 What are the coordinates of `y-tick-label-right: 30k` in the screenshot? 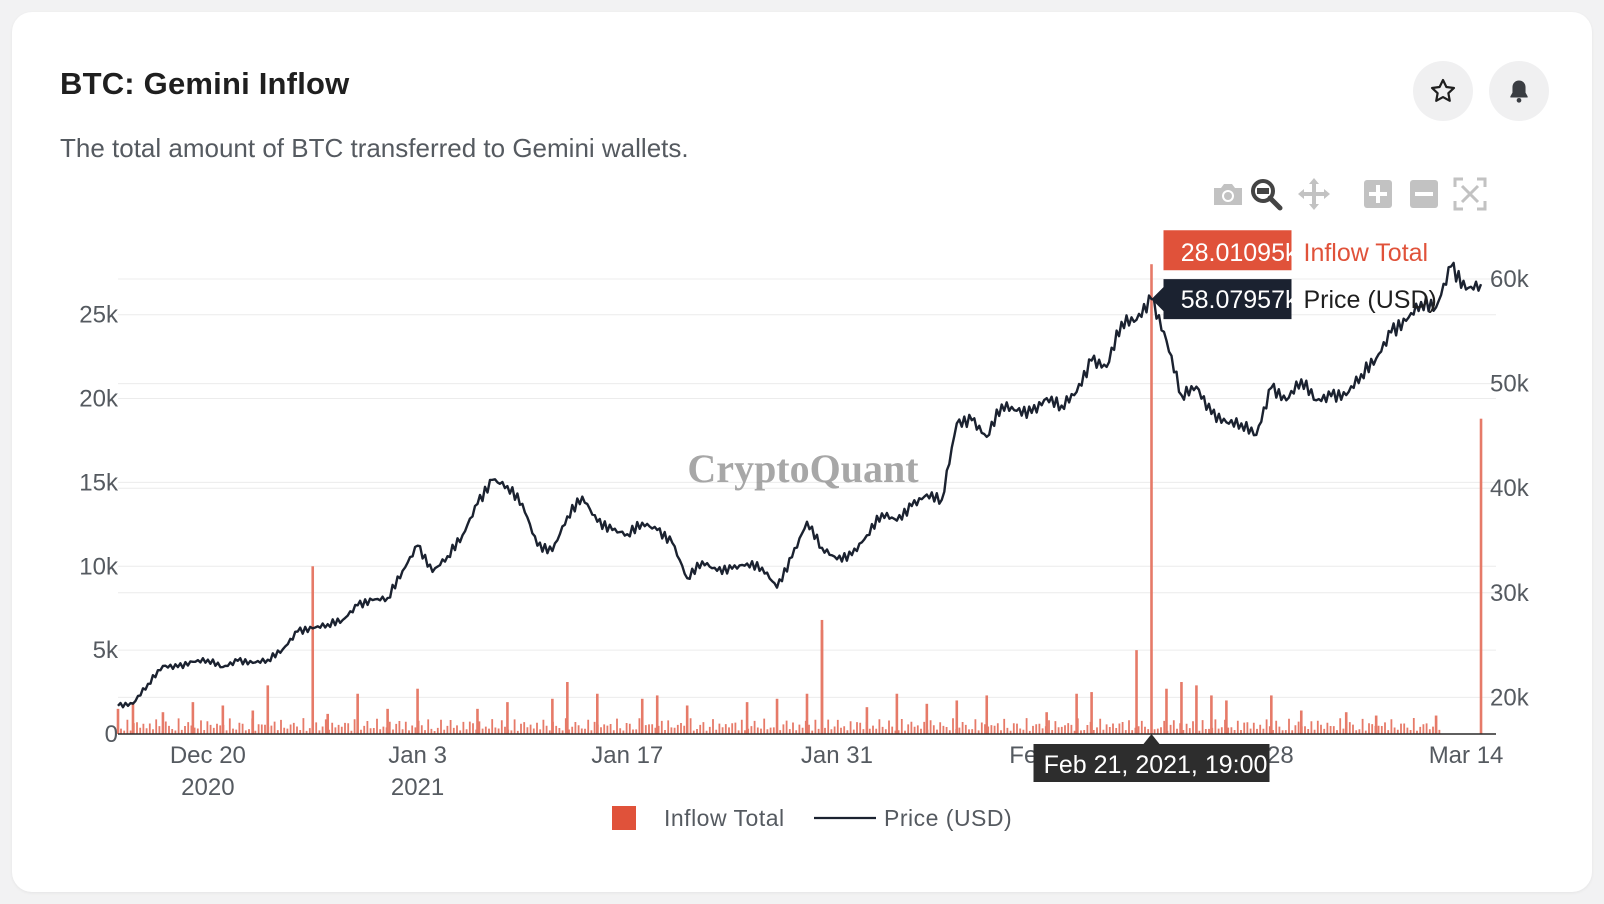 It's located at (1510, 593).